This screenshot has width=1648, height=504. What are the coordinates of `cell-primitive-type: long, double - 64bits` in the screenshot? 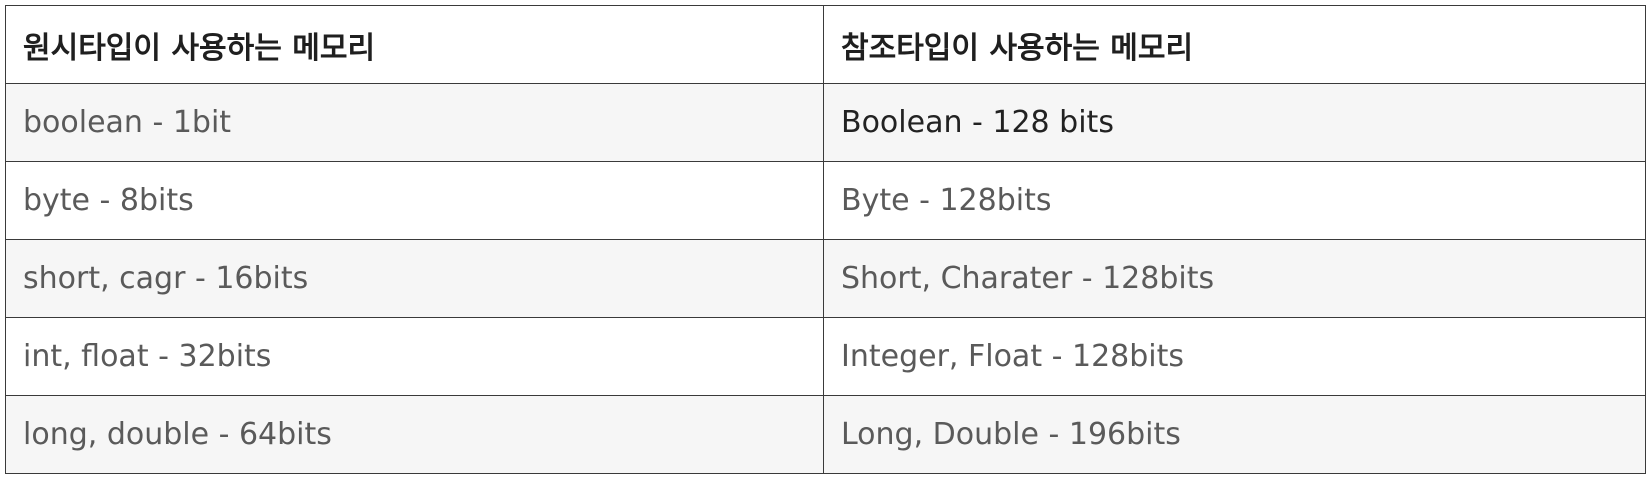 It's located at (414, 434).